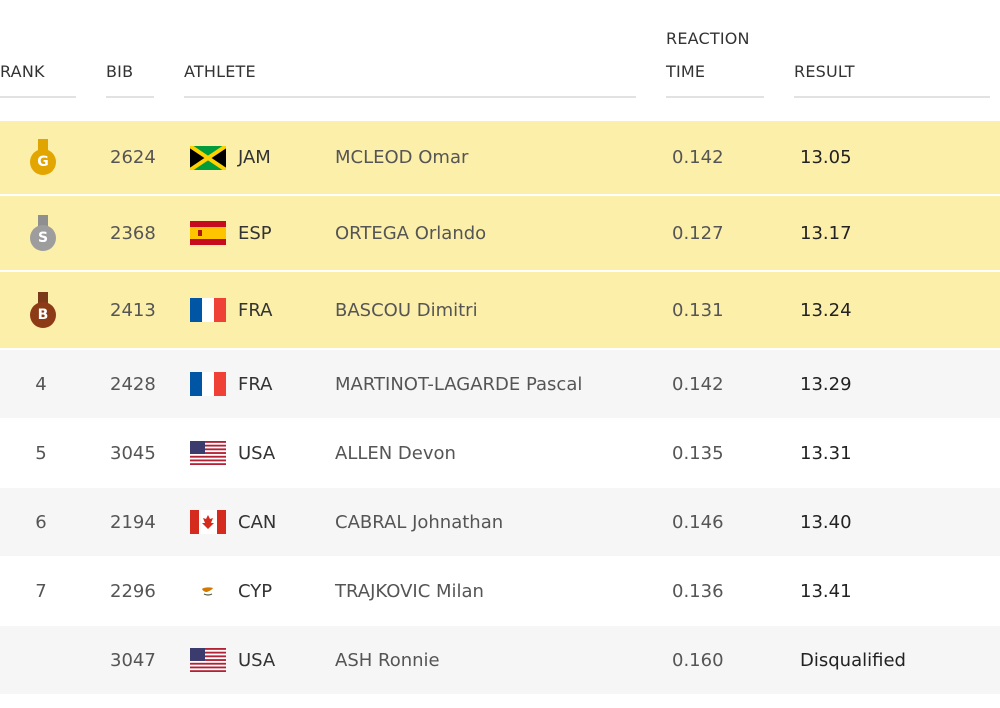 The height and width of the screenshot is (708, 1000). I want to click on reaction-time: 0.146, so click(698, 522).